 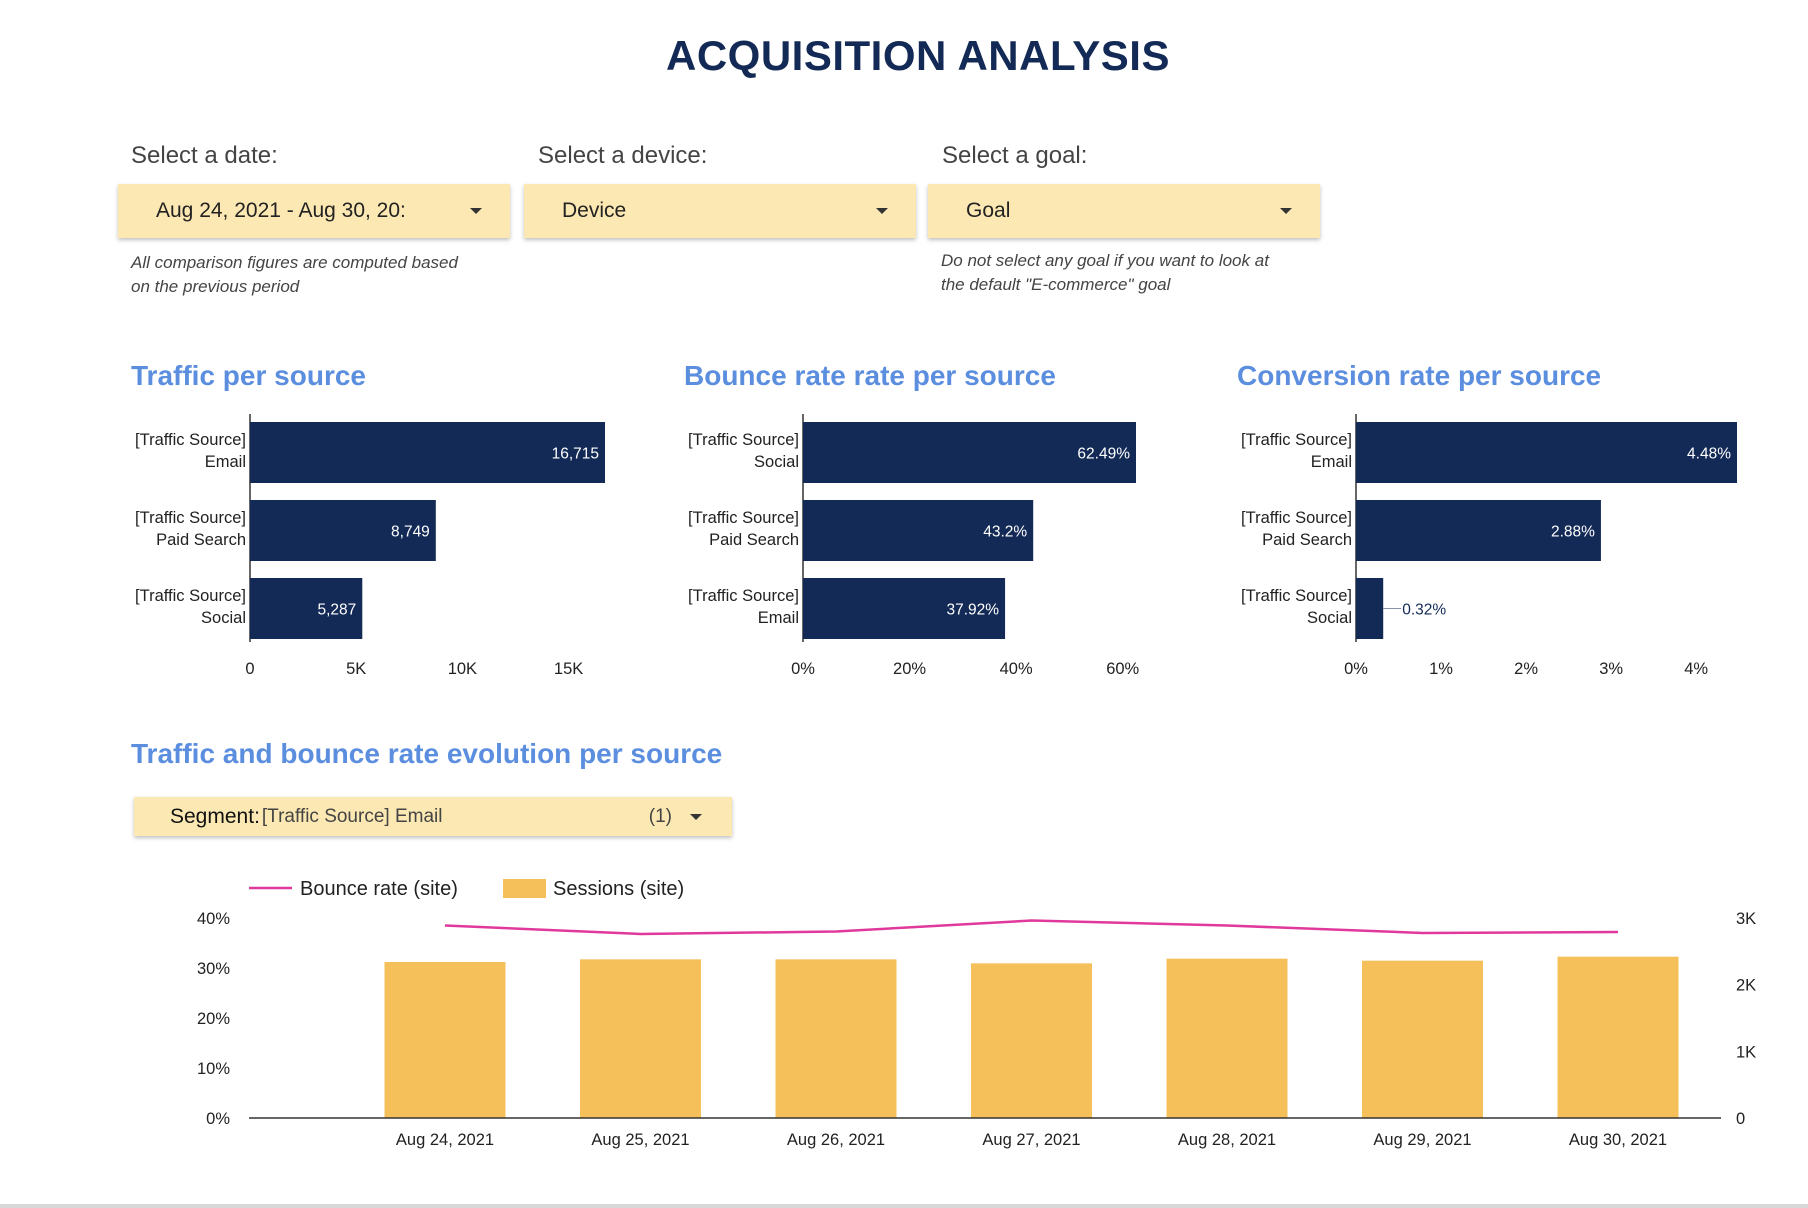 I want to click on device-dropdown: Device, so click(x=720, y=211).